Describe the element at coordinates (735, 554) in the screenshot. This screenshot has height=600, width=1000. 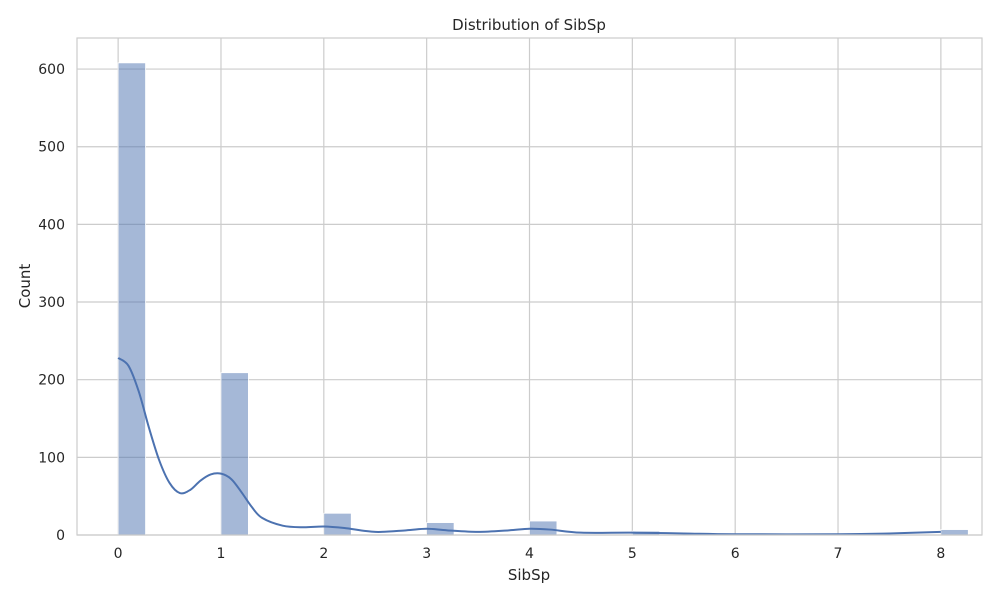
I see `x-tick-label: 6` at that location.